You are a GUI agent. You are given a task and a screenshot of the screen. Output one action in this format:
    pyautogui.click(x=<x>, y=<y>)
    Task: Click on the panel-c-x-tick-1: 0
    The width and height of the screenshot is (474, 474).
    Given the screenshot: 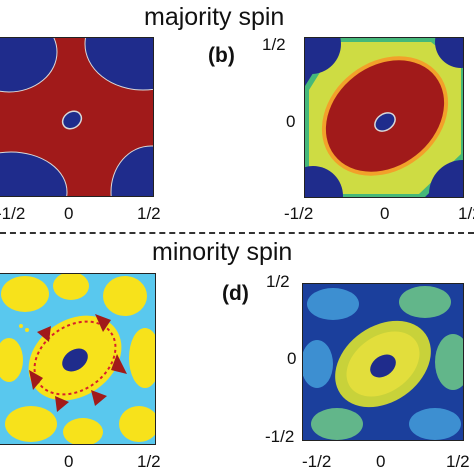 What is the action you would take?
    pyautogui.click(x=69, y=461)
    